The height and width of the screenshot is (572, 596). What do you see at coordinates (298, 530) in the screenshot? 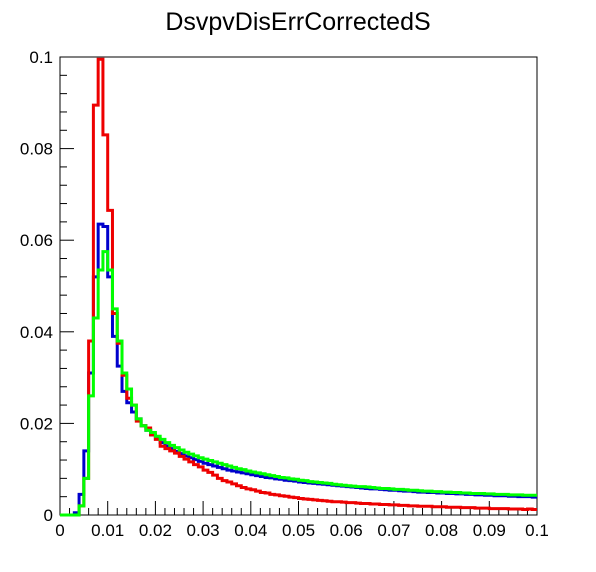
I see `x-tick-label: 0.05` at bounding box center [298, 530].